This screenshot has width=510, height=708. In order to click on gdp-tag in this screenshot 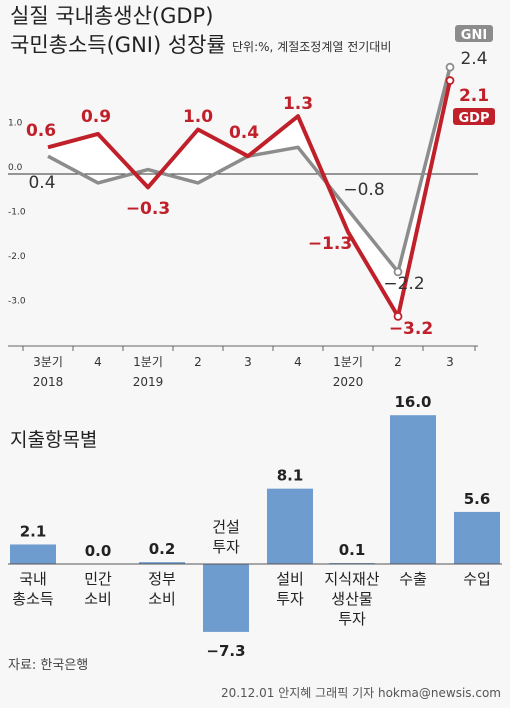, I will do `click(474, 116)`.